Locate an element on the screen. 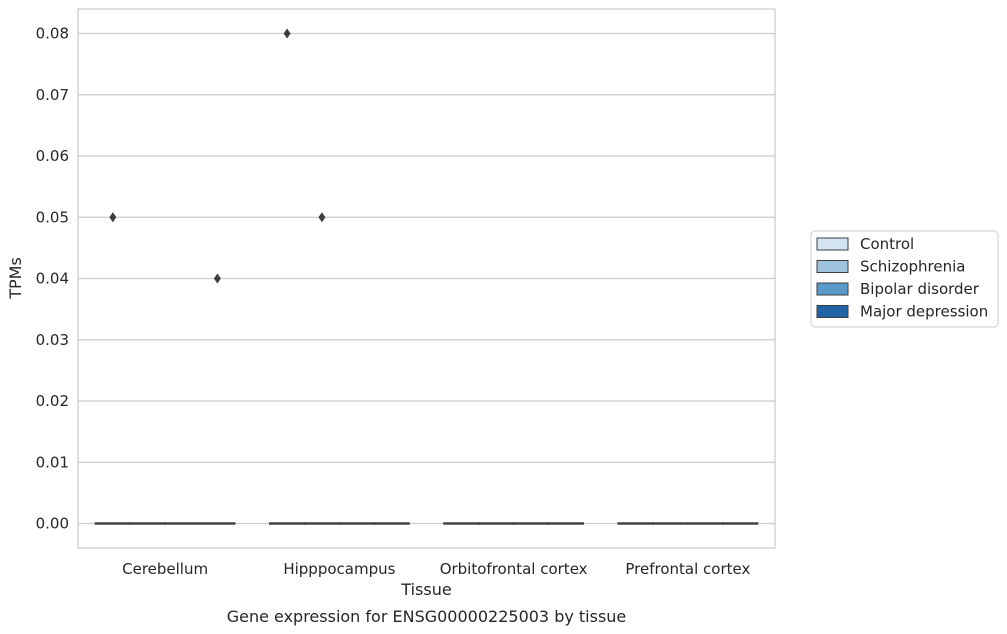 This screenshot has height=634, width=1007. y-tick-label: 0.02 is located at coordinates (52, 401).